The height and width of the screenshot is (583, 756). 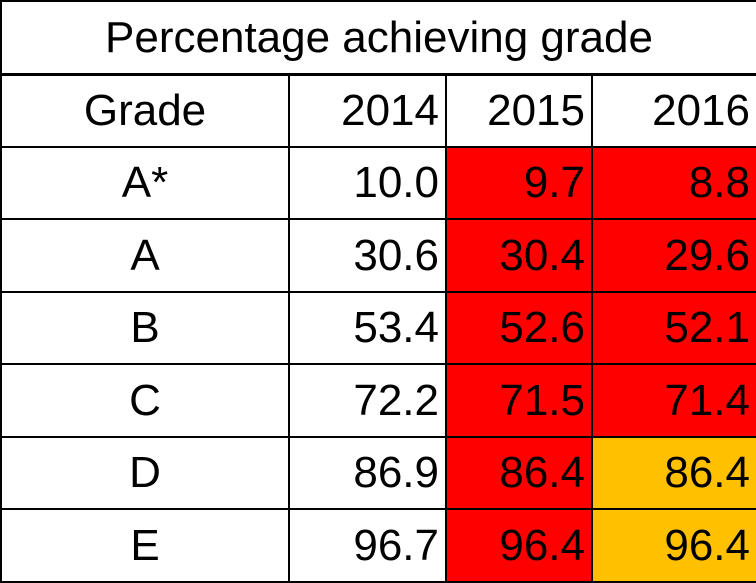 I want to click on table-row: A* 10.0 9.7 8.8, so click(x=378, y=183).